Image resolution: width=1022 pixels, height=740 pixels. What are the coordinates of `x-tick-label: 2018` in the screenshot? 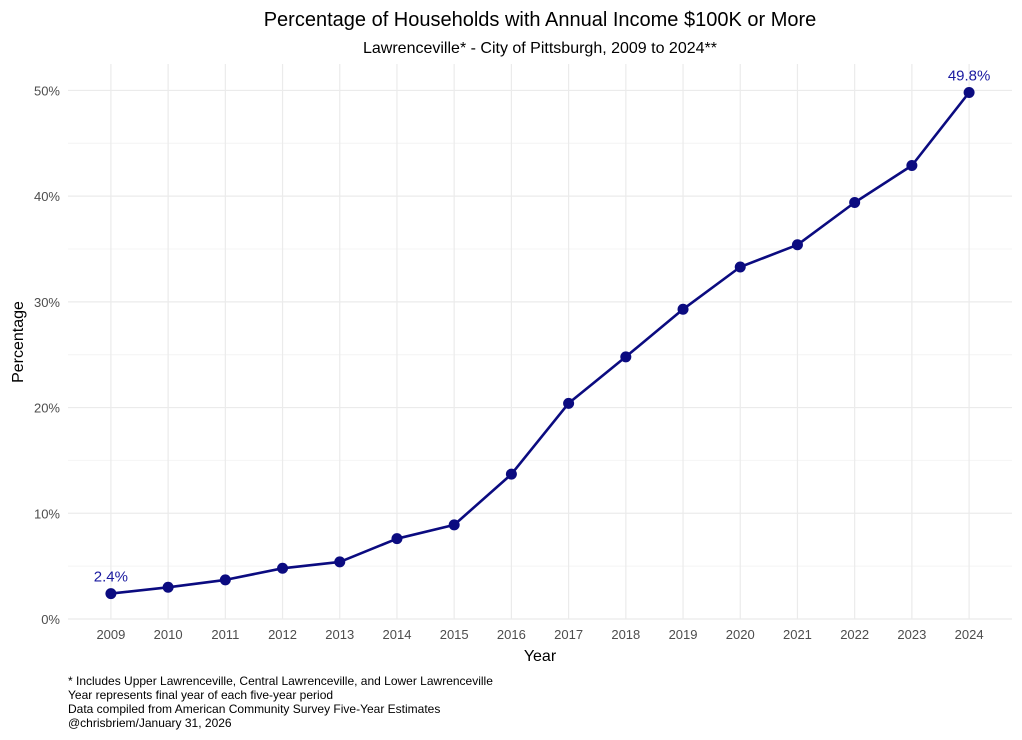 It's located at (625, 634).